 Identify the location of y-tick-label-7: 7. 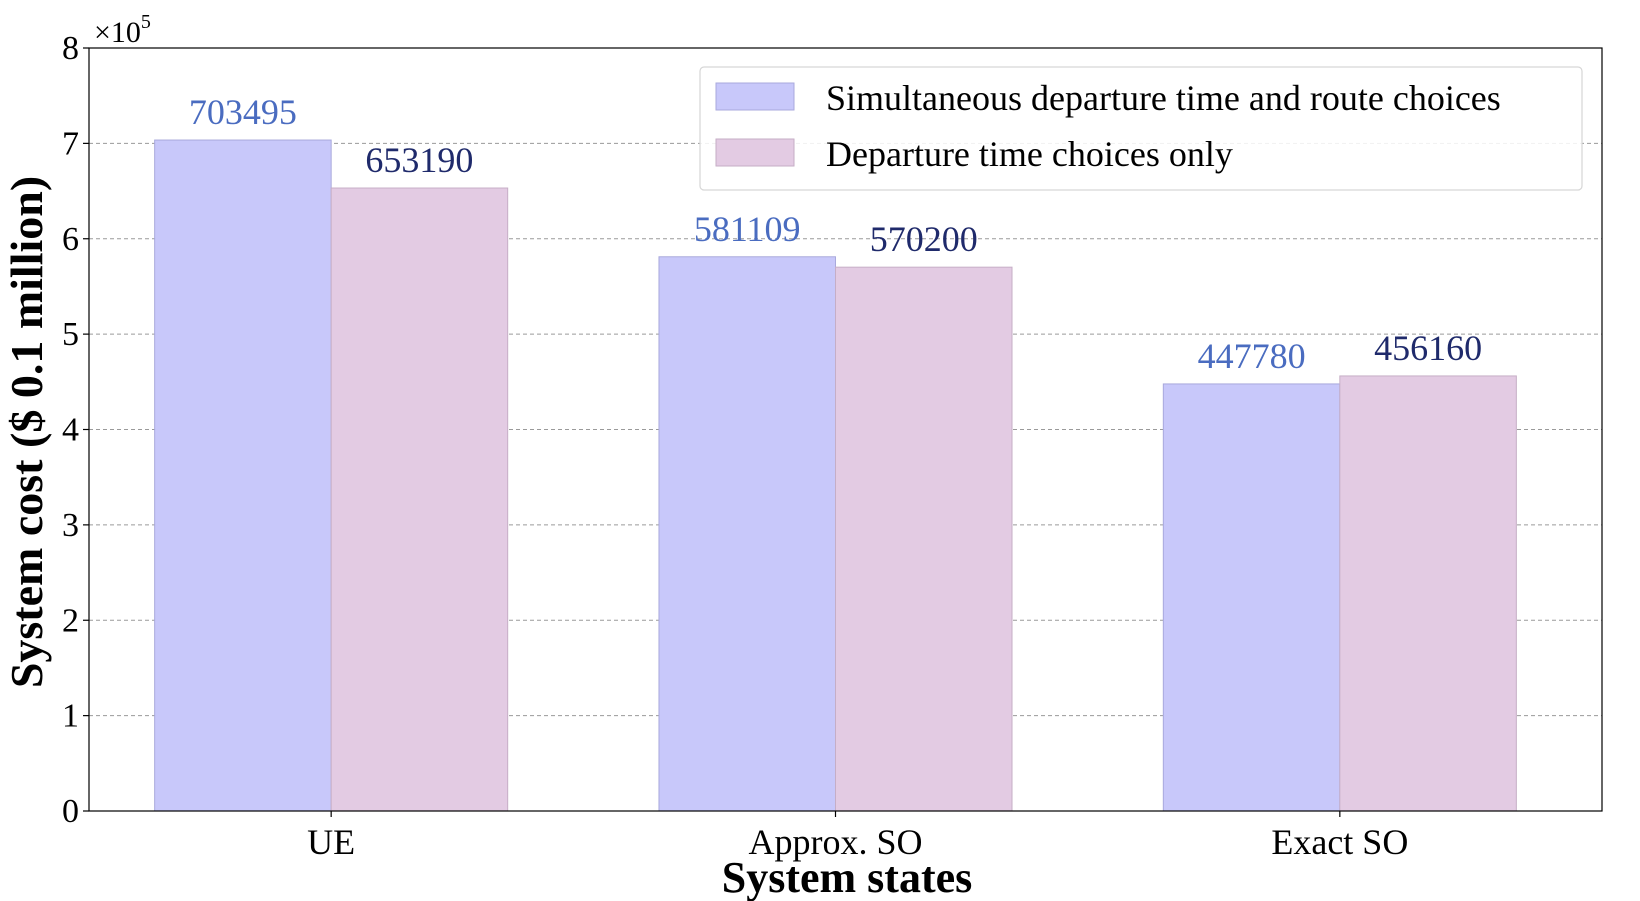
(70, 143).